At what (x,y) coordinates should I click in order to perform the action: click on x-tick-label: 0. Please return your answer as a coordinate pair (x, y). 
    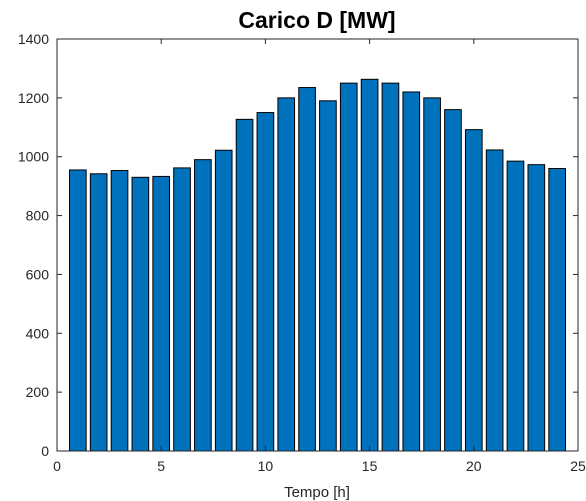
    Looking at the image, I should click on (57, 466).